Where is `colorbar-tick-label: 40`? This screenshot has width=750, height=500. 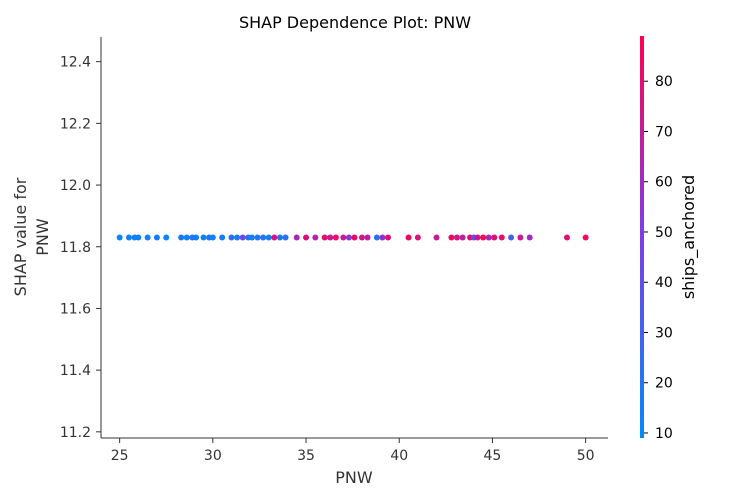
colorbar-tick-label: 40 is located at coordinates (664, 283).